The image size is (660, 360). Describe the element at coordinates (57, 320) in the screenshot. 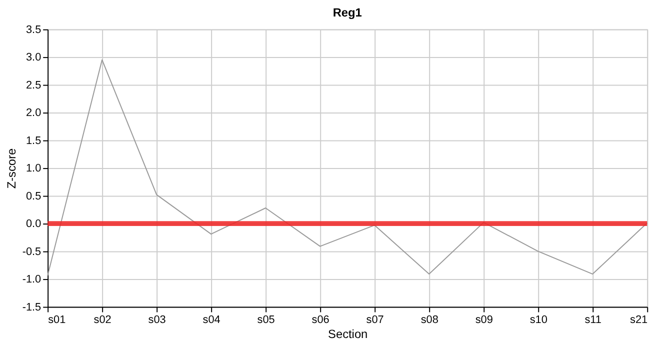

I see `x-tick-label: s01` at that location.